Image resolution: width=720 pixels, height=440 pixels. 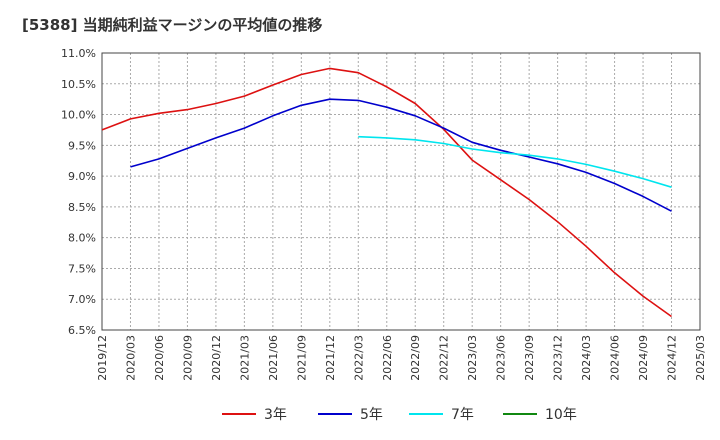 What do you see at coordinates (643, 358) in the screenshot?
I see `x-tick-label: 2024/09` at bounding box center [643, 358].